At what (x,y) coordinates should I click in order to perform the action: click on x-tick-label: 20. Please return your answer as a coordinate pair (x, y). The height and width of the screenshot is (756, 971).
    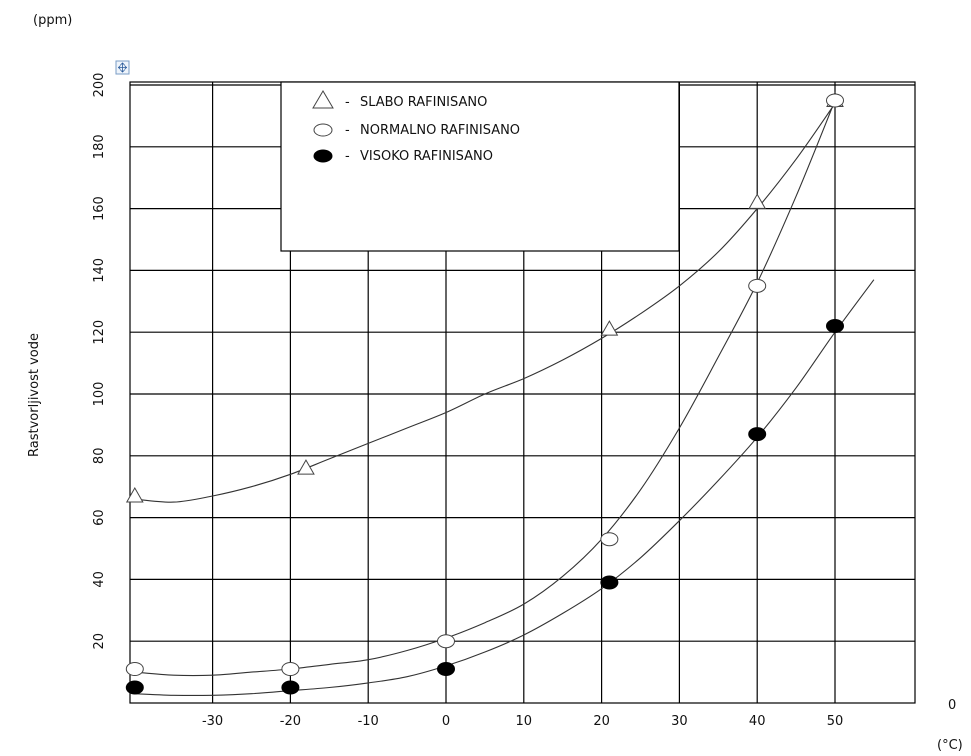
    Looking at the image, I should click on (601, 721).